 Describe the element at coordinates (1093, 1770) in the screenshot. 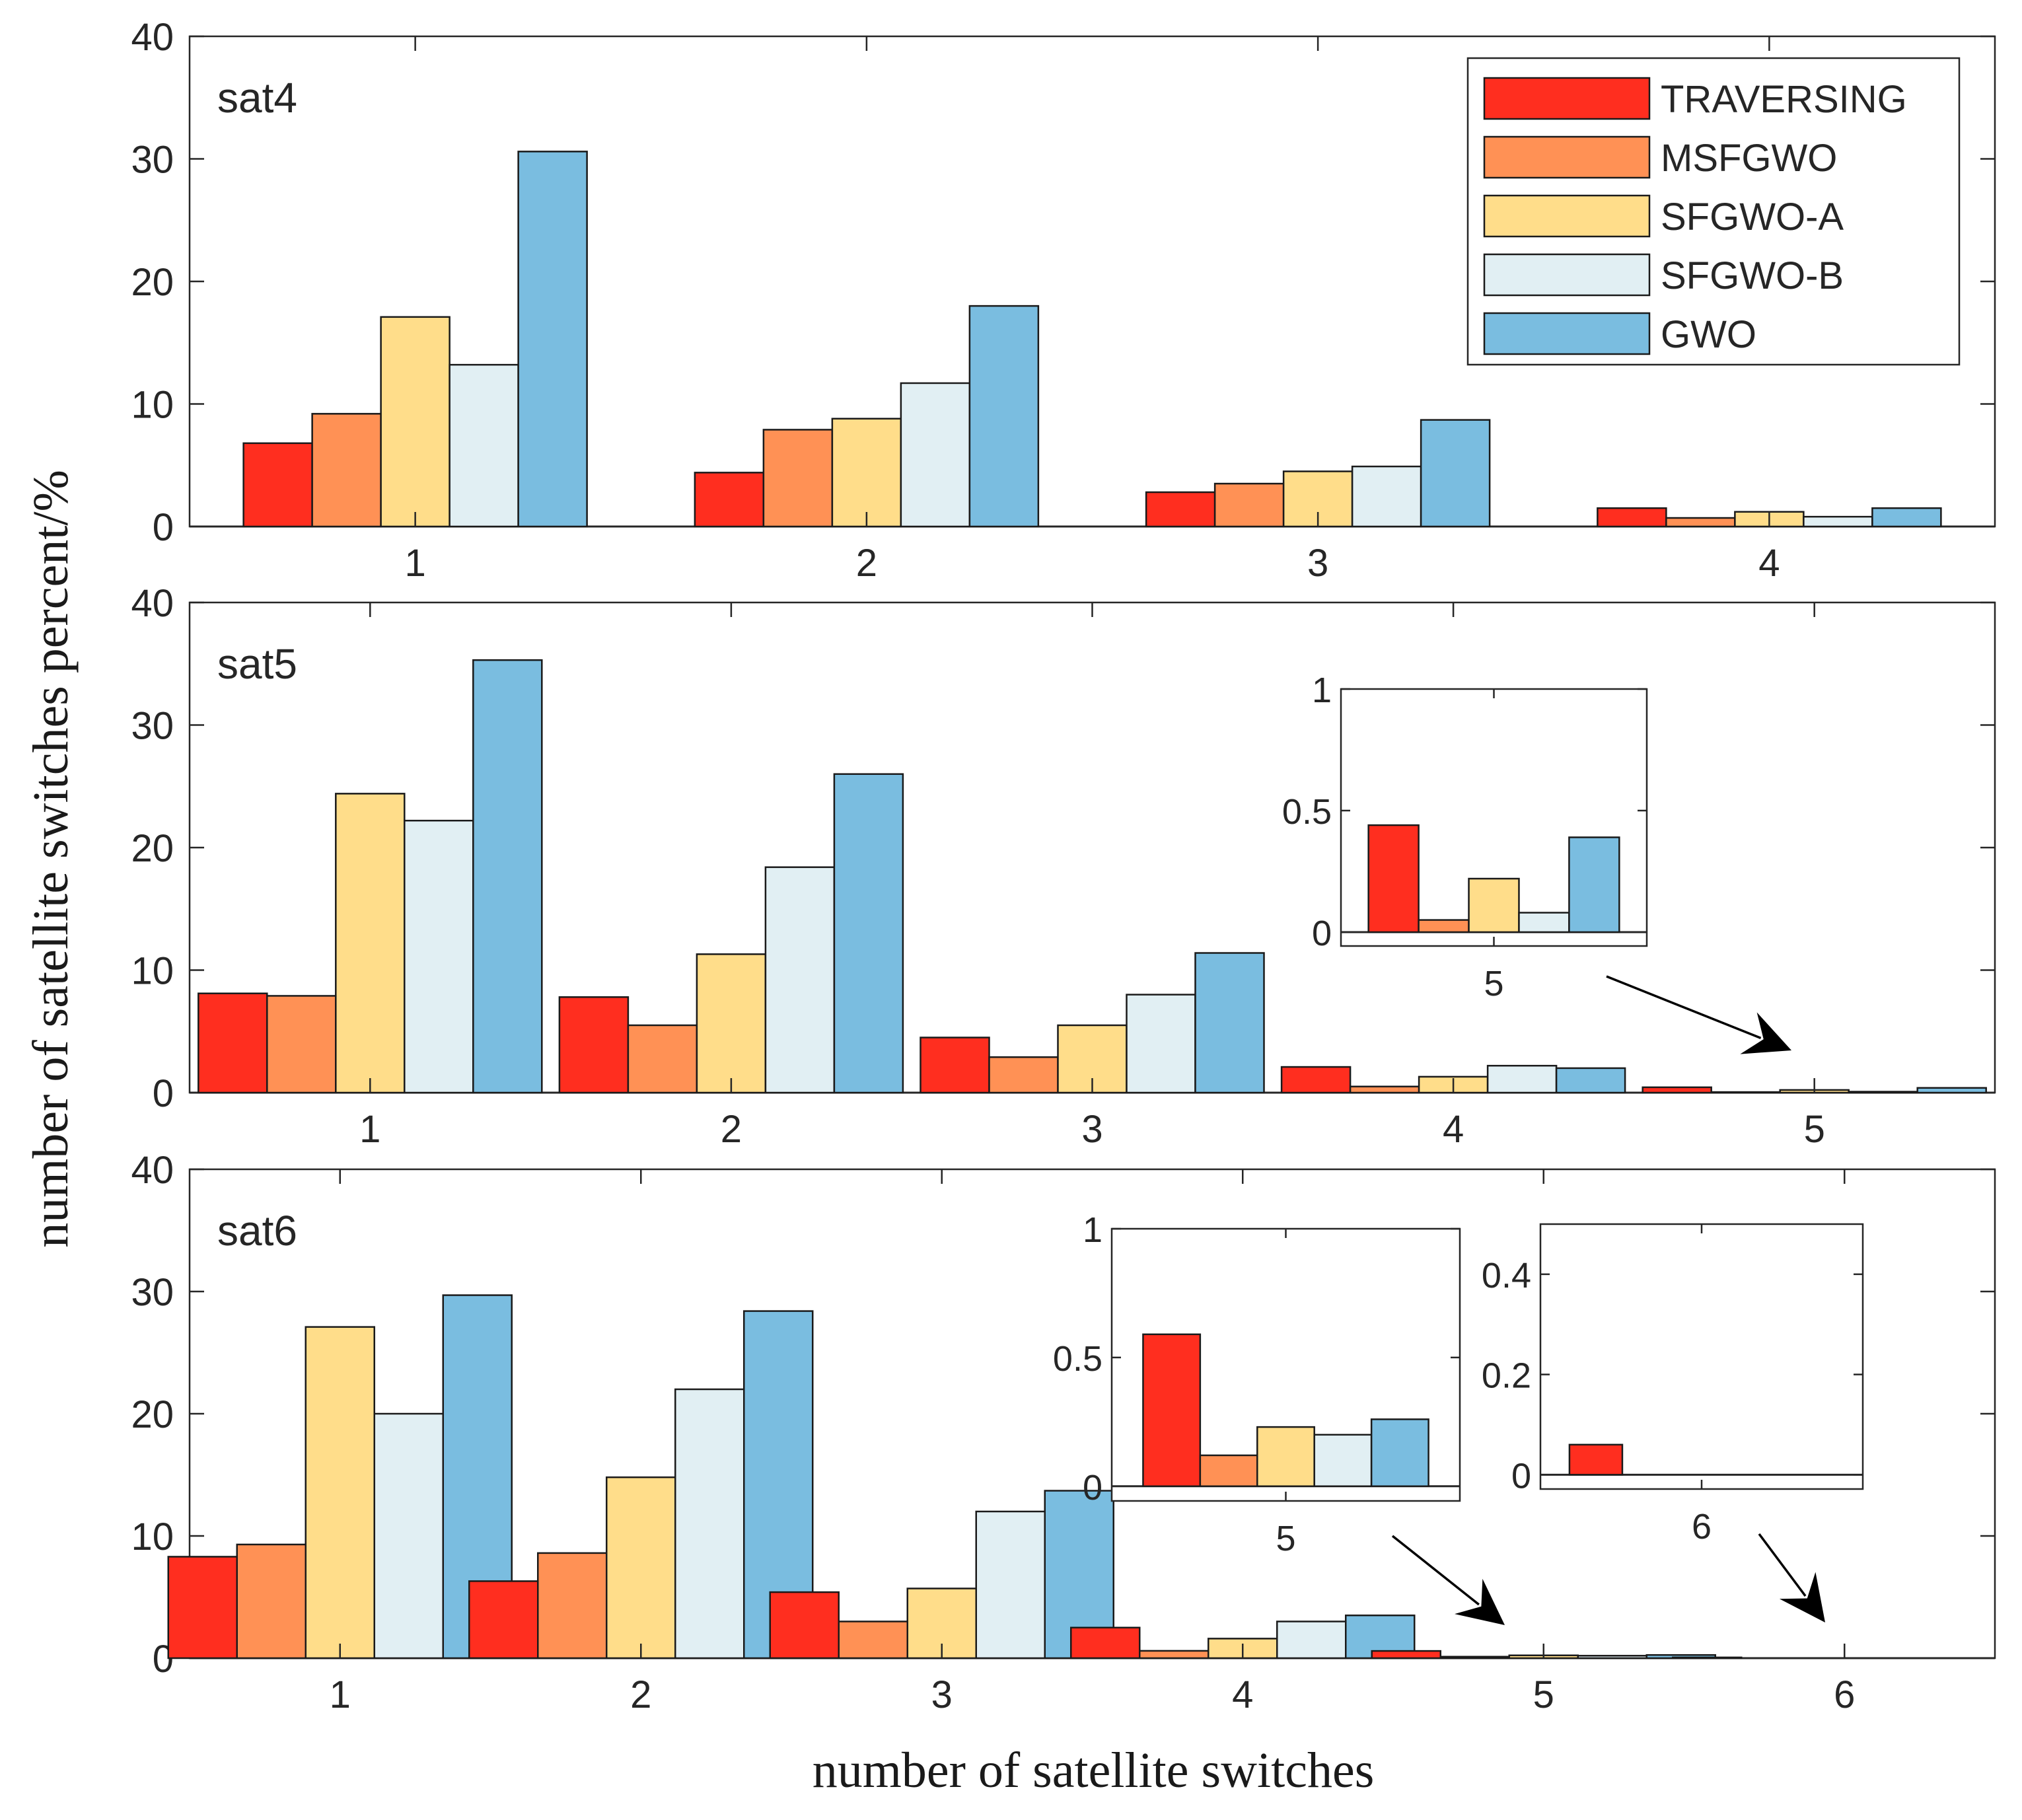

I see `x-axis-label: number of satellite switches` at that location.